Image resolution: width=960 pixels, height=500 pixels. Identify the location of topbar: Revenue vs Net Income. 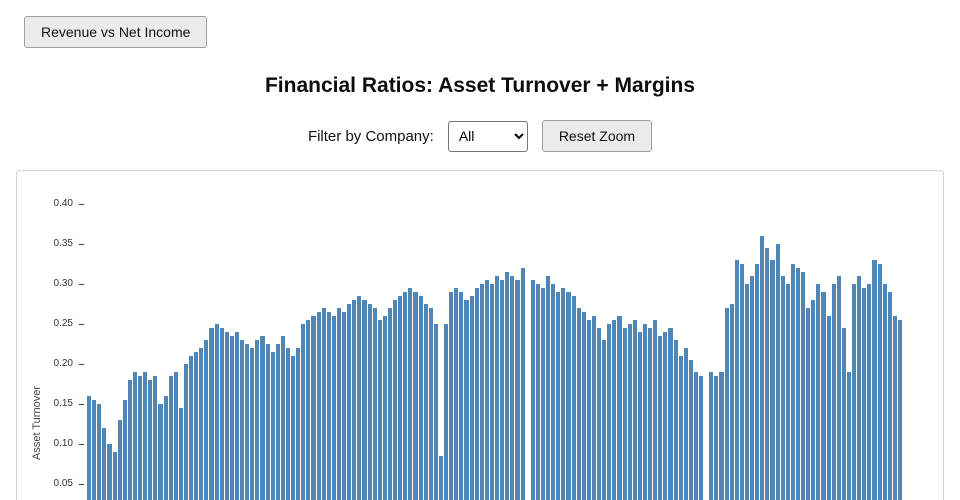
(480, 24).